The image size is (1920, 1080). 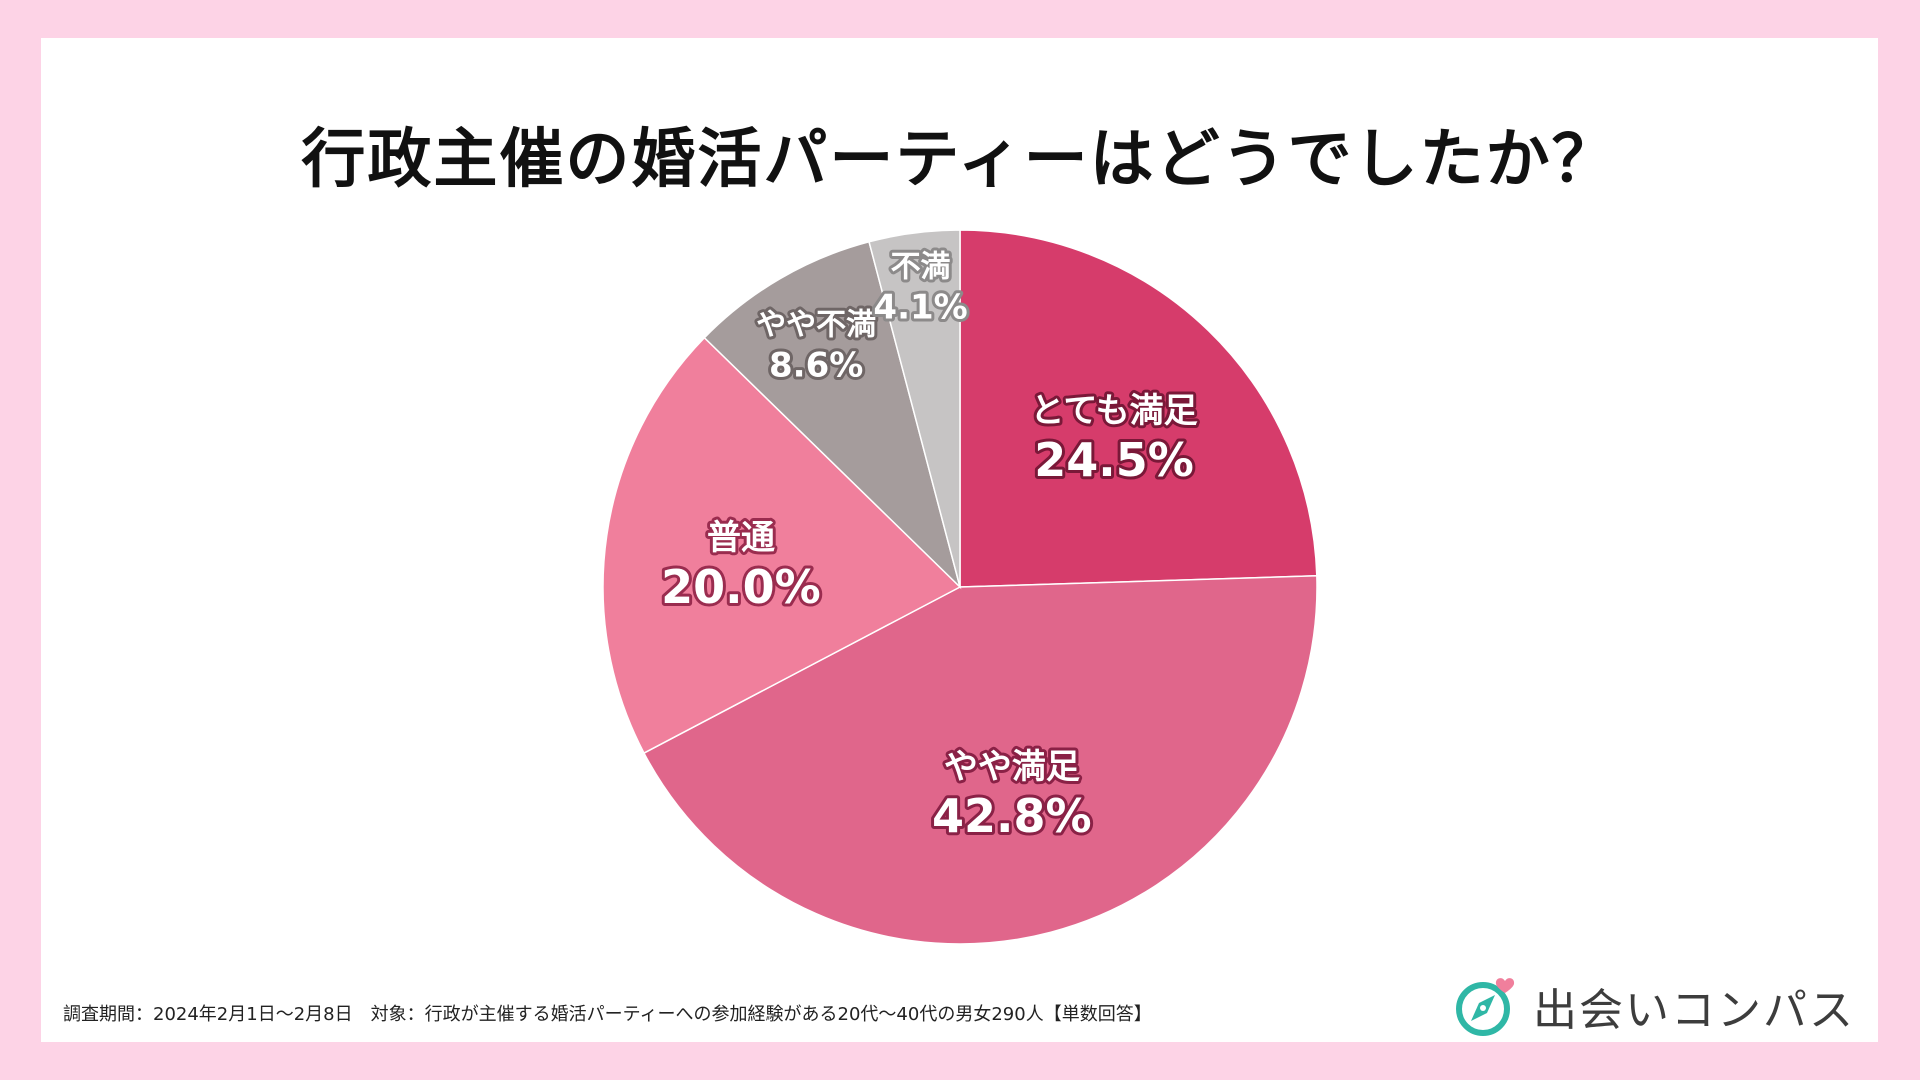 I want to click on slice-label-2: やや満足, so click(x=1012, y=767).